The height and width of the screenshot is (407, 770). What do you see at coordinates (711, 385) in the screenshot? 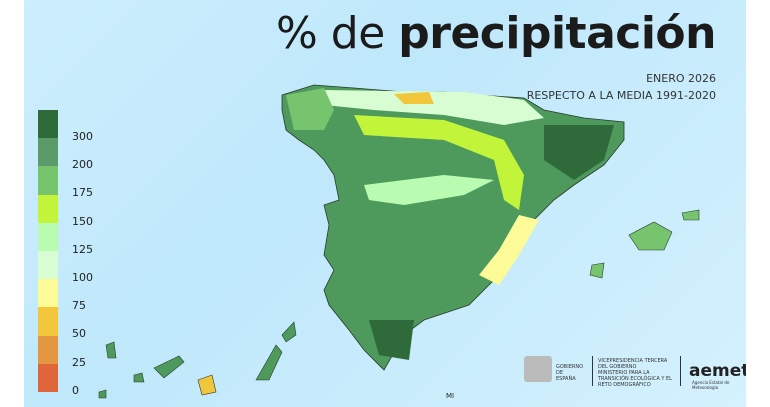
I see `aemet-subtitle: Agencia Estatal de Meteorología` at bounding box center [711, 385].